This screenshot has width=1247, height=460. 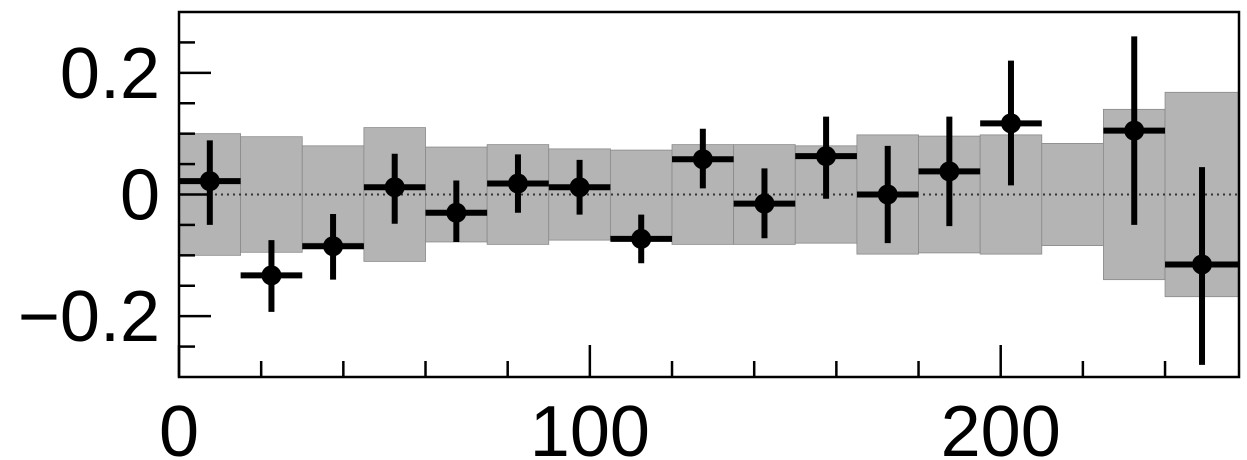 What do you see at coordinates (140, 196) in the screenshot?
I see `y-tick-label: 0` at bounding box center [140, 196].